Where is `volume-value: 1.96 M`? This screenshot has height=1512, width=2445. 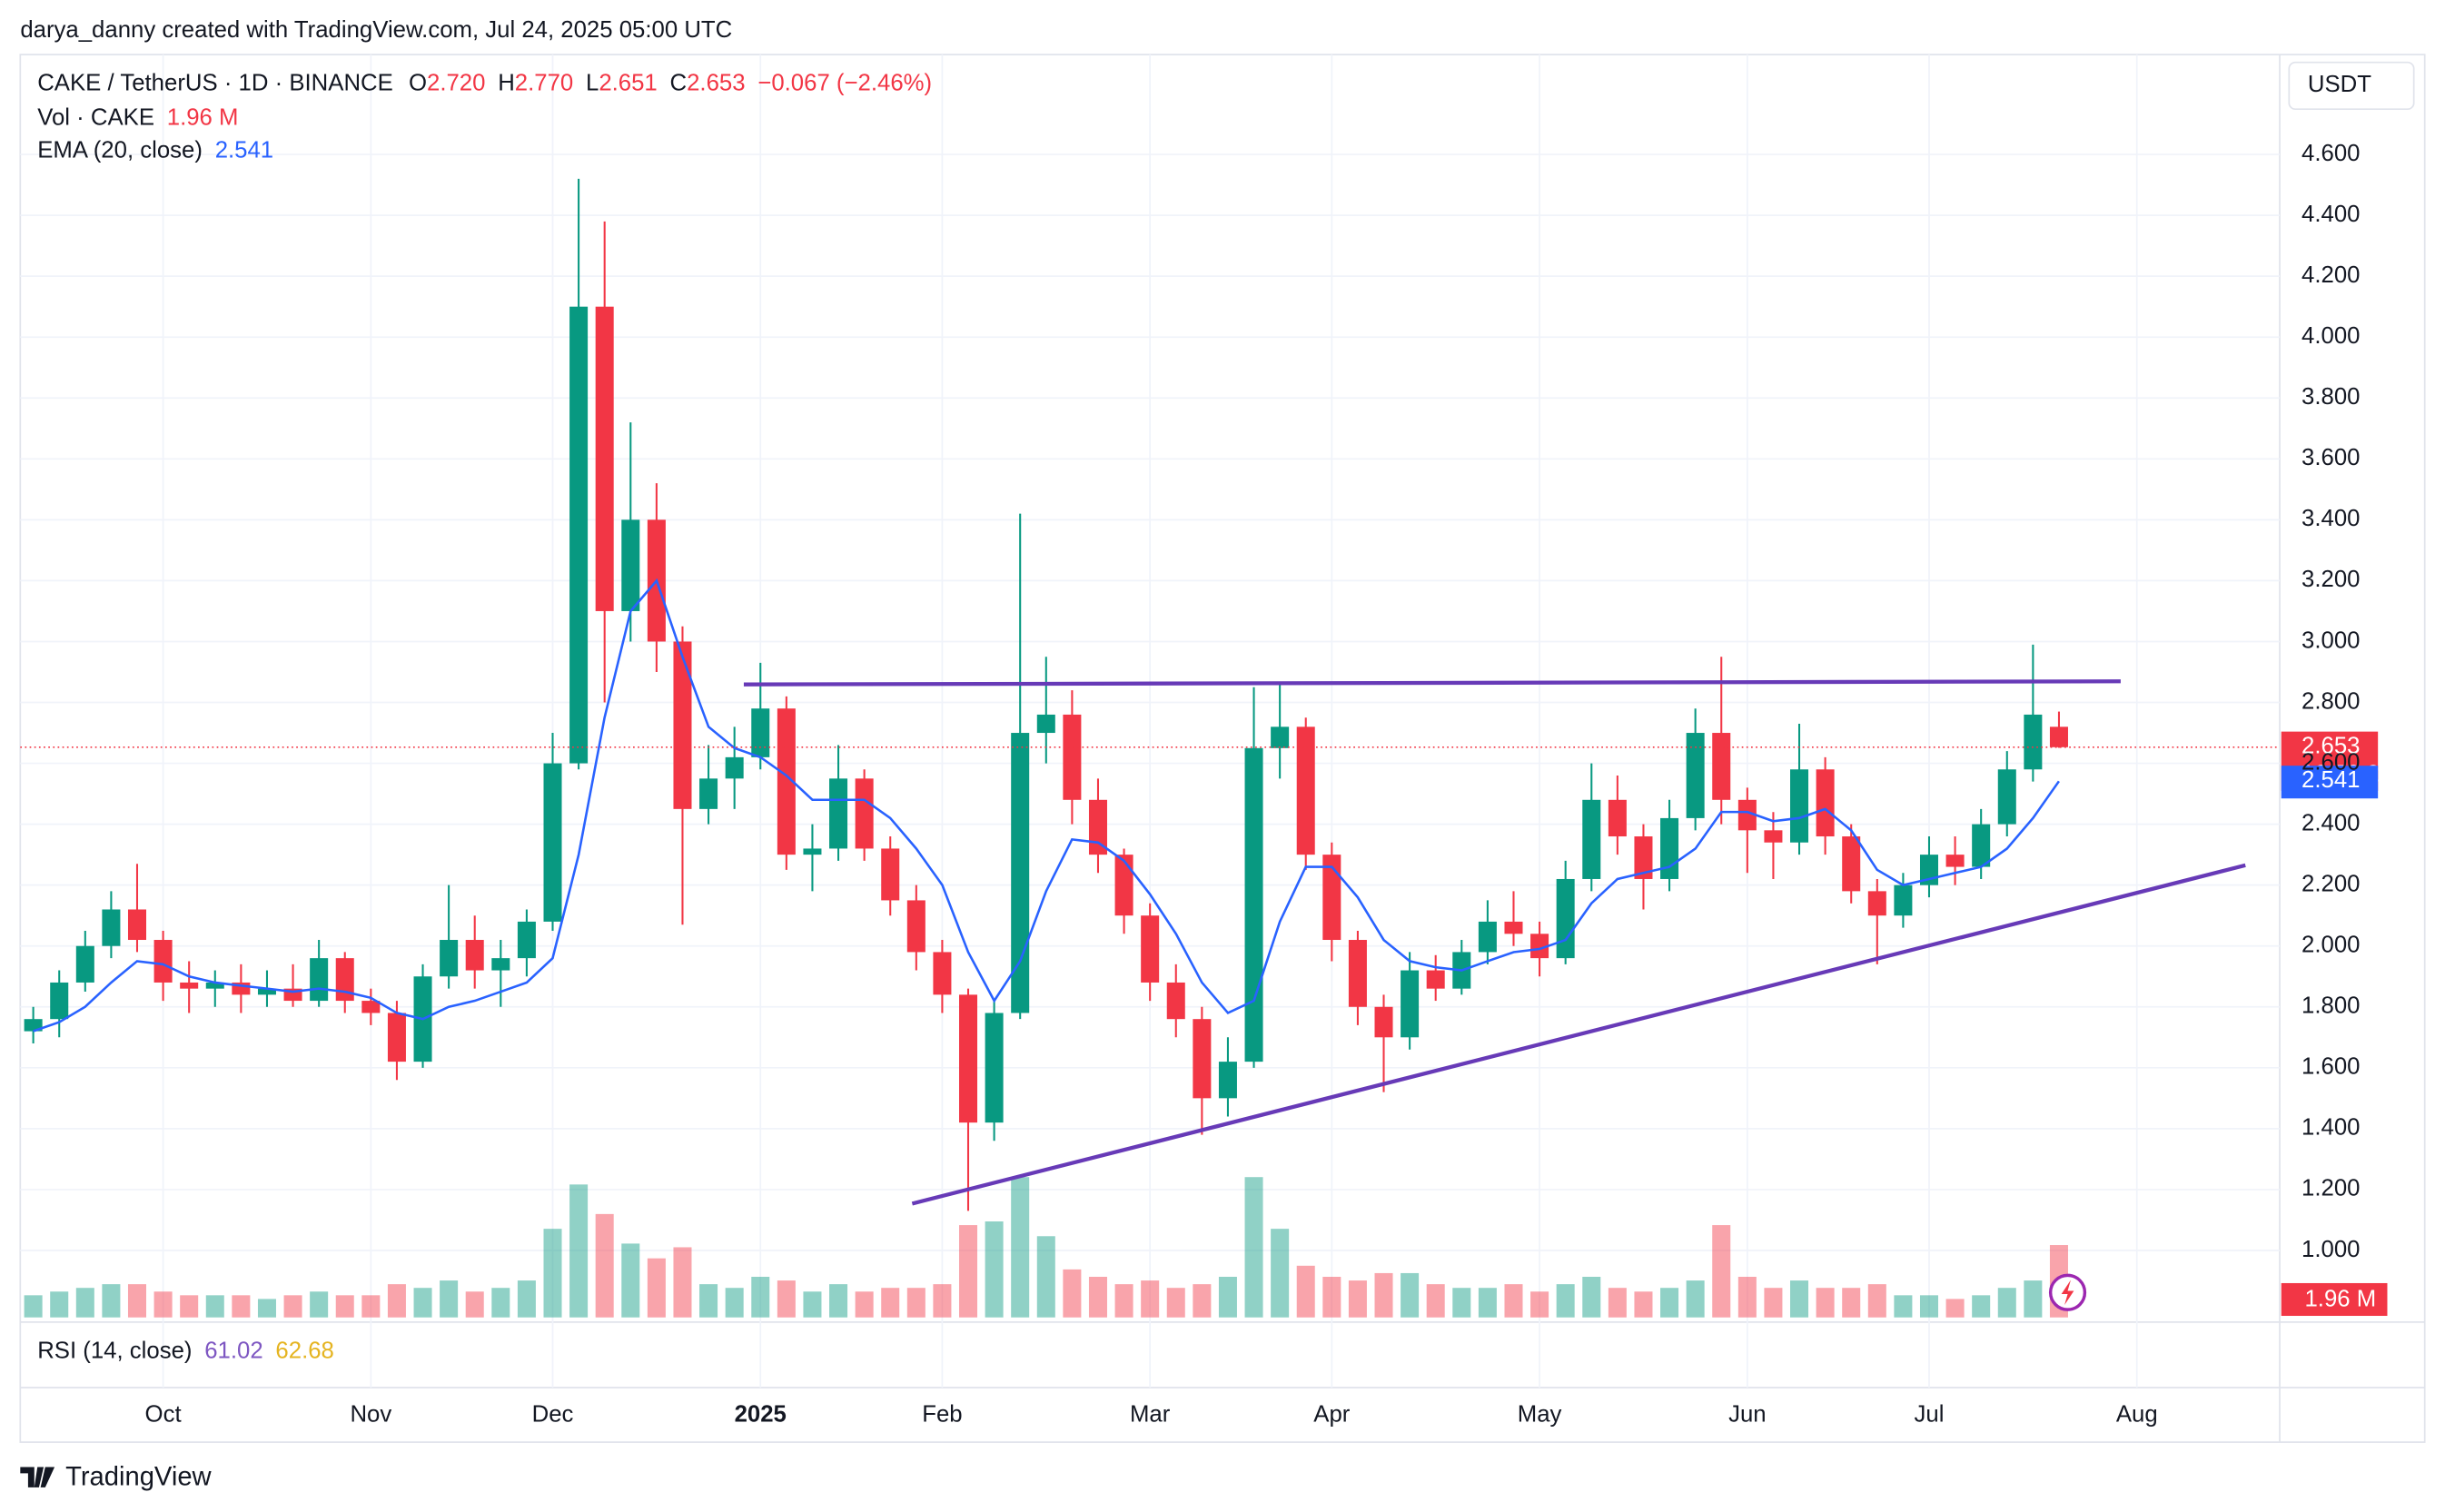 volume-value: 1.96 M is located at coordinates (203, 117).